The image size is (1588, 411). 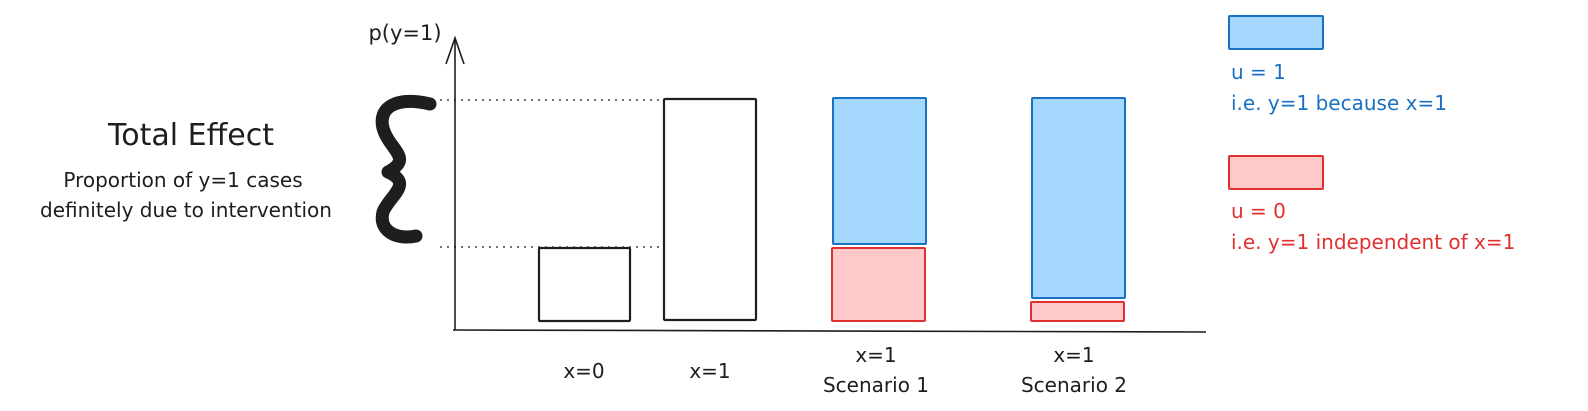 I want to click on legend-swatch-u1, so click(x=1276, y=32).